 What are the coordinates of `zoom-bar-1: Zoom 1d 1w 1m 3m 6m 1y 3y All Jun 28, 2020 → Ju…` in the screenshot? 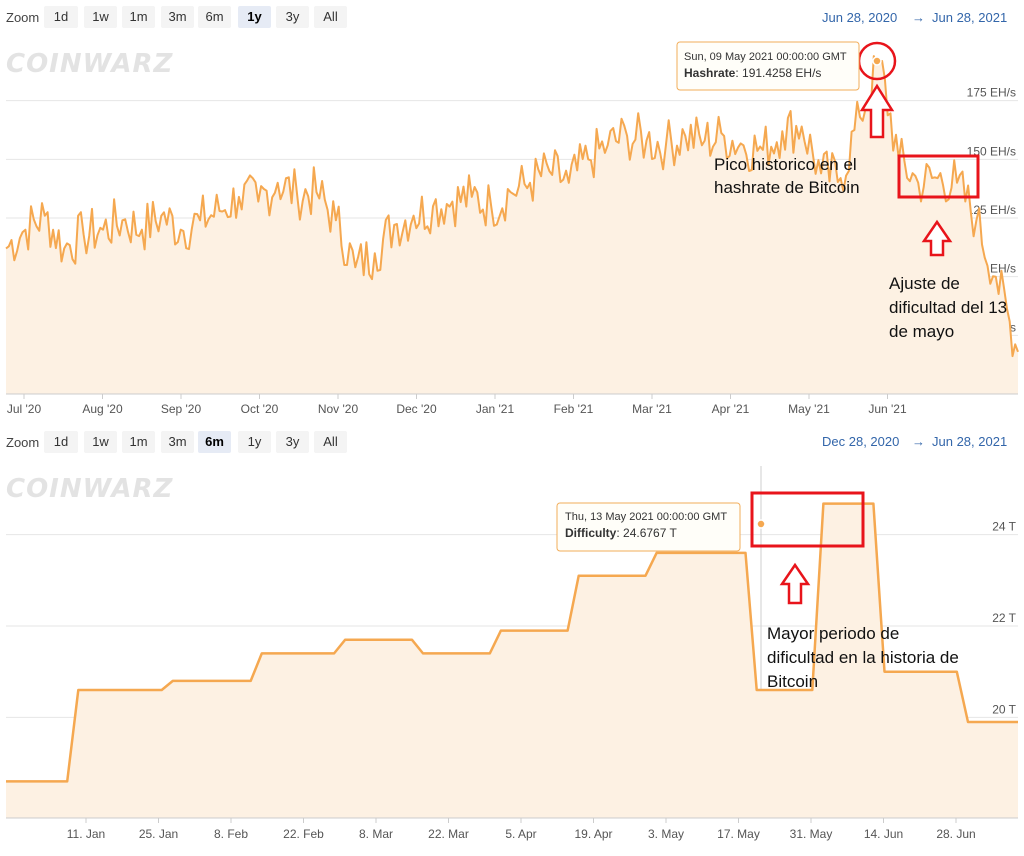 It's located at (506, 17).